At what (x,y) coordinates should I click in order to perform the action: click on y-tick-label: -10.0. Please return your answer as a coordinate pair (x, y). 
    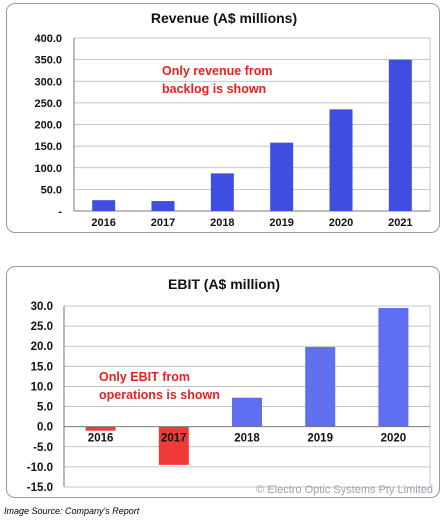
    Looking at the image, I should click on (40, 468).